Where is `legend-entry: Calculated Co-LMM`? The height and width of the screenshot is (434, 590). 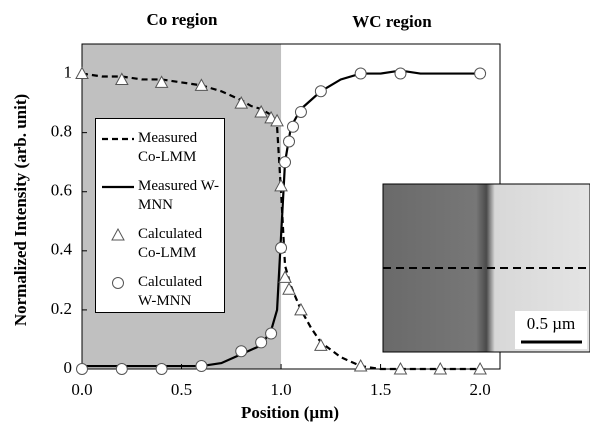 legend-entry: Calculated Co-LMM is located at coordinates (161, 248).